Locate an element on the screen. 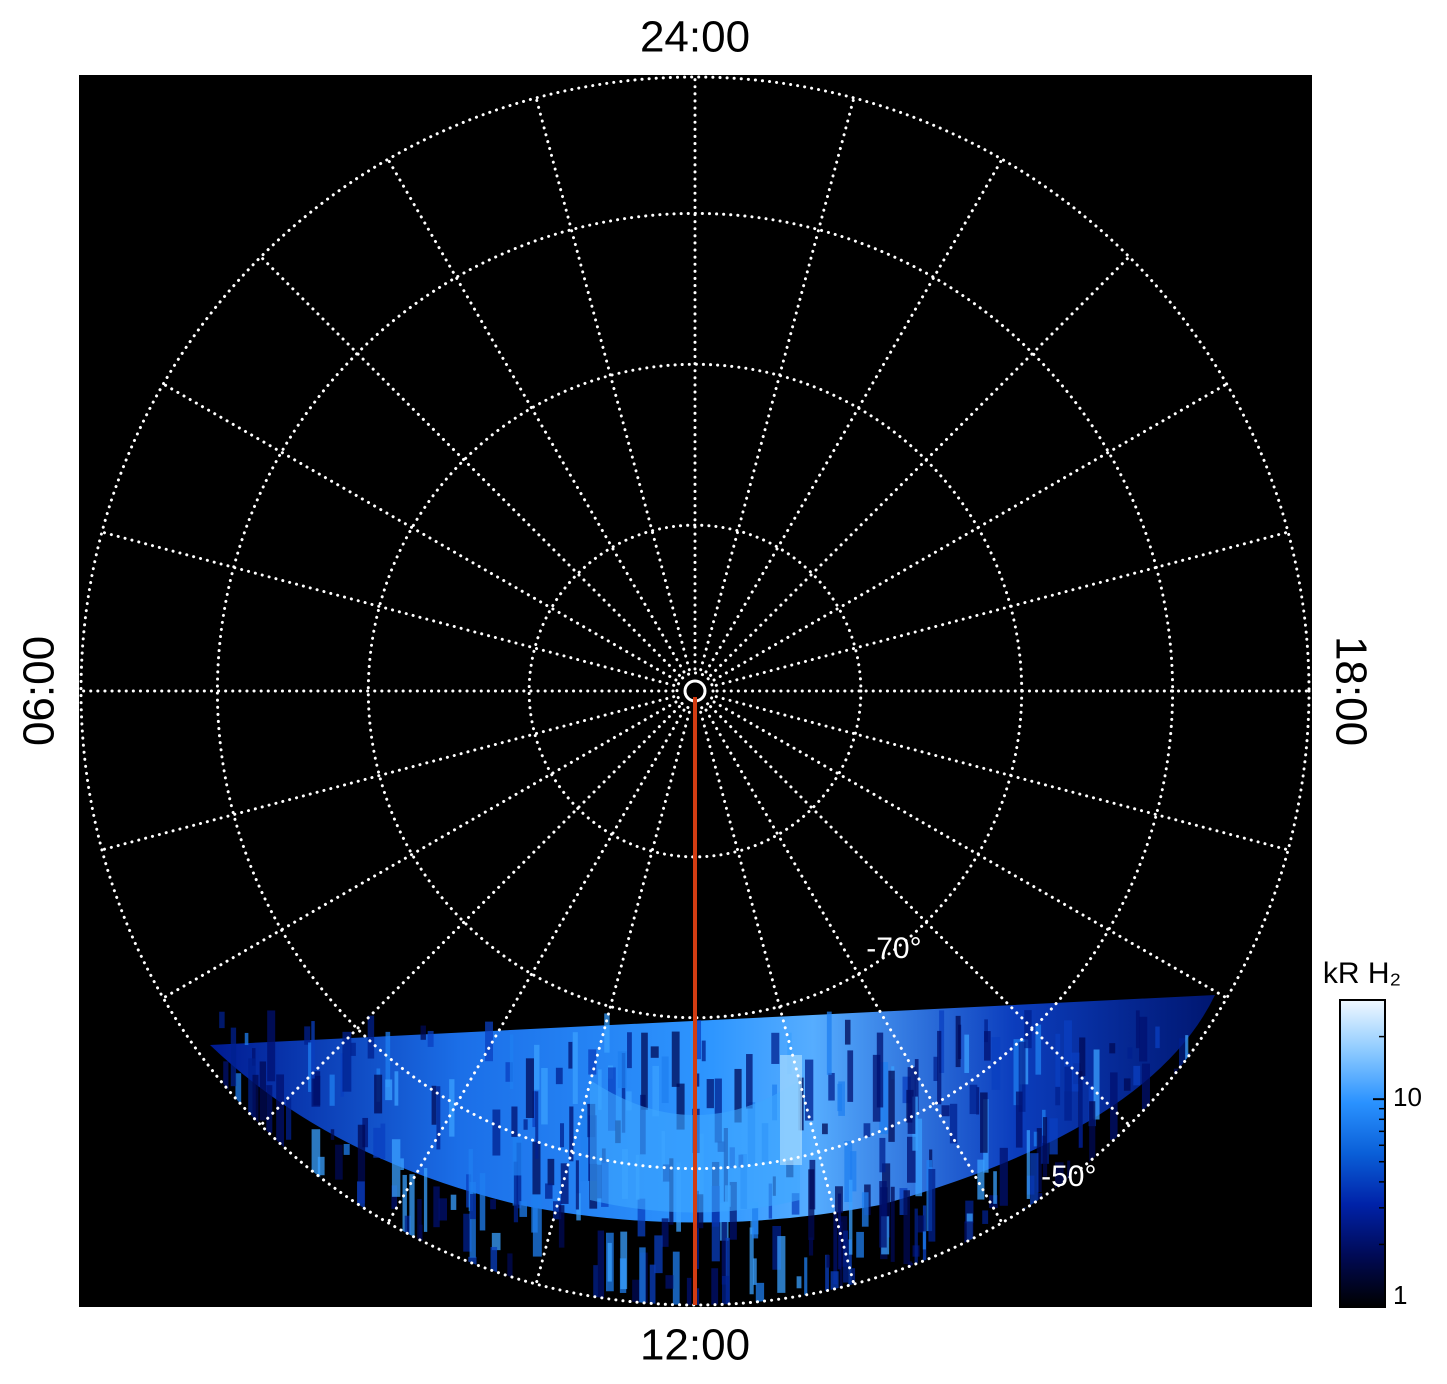 This screenshot has height=1384, width=1447. colorbar-tick-label: 1 is located at coordinates (1400, 1295).